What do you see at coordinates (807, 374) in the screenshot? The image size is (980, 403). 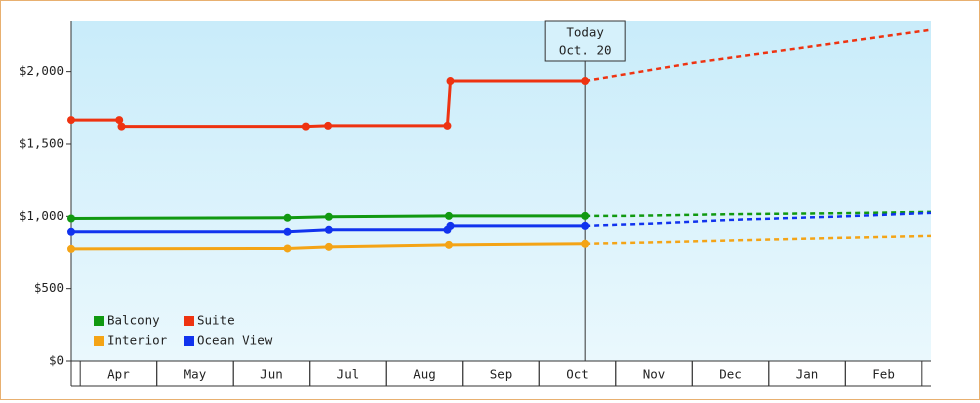 I see `x-tick-label: Jan` at bounding box center [807, 374].